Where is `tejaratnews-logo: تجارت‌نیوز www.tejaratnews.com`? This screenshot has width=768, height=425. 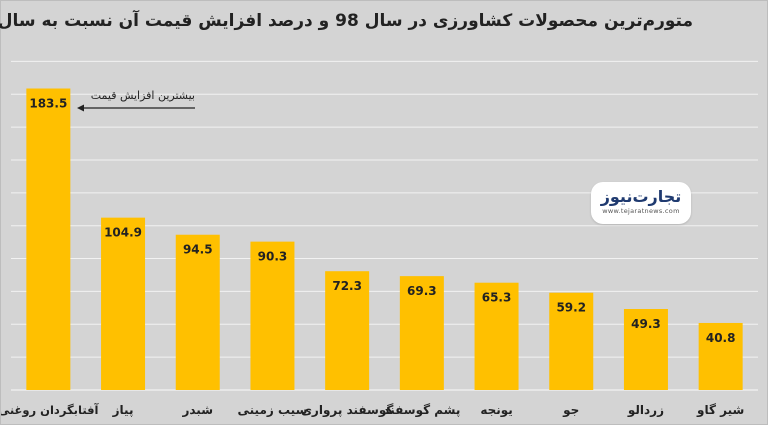
tejaratnews-logo: تجارت‌نیوز www.tejaratnews.com is located at coordinates (641, 203).